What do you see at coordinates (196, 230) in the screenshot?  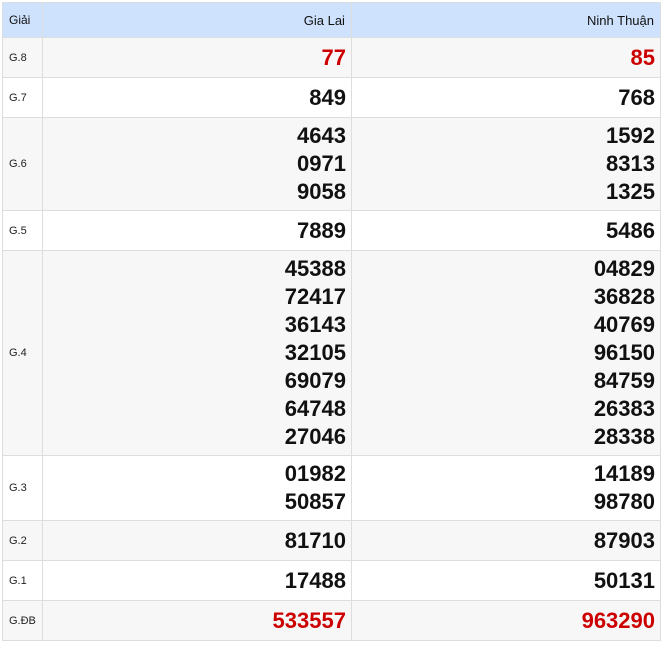 I see `result-cell: 7889` at bounding box center [196, 230].